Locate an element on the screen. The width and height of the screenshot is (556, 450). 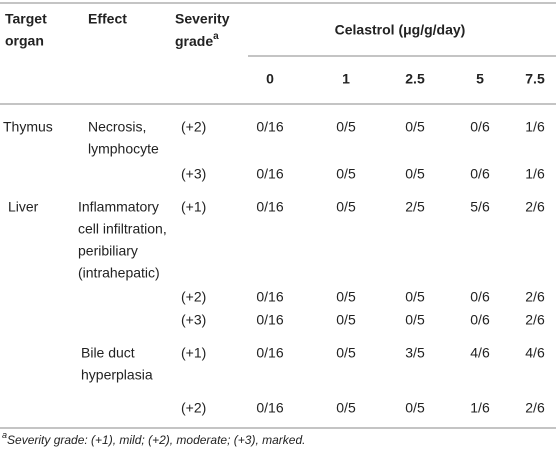
value-cell: 5/6 is located at coordinates (480, 207).